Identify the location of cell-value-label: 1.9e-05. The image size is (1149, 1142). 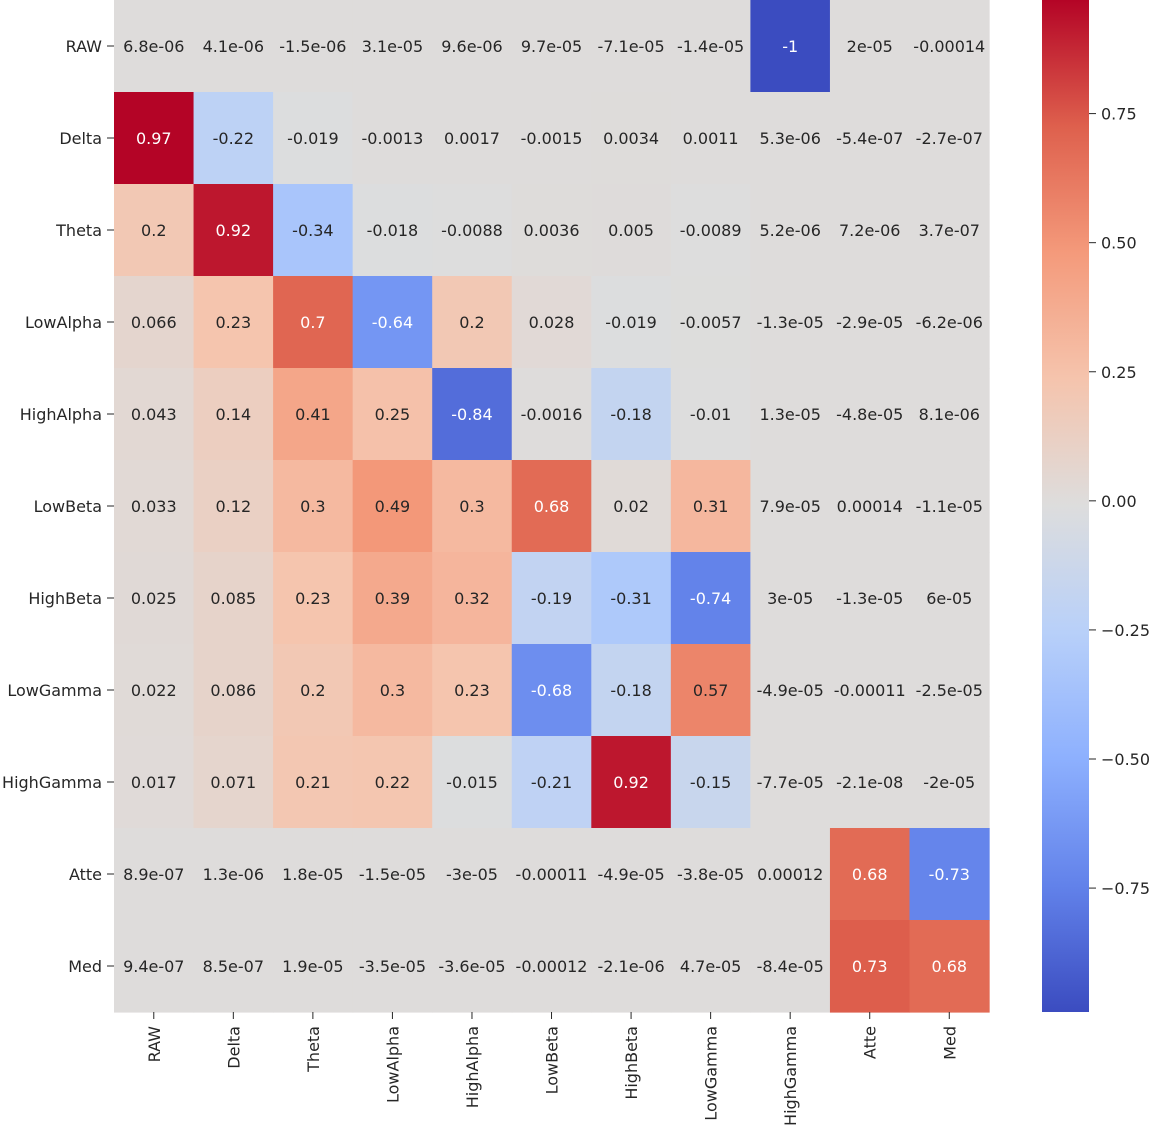
(312, 966).